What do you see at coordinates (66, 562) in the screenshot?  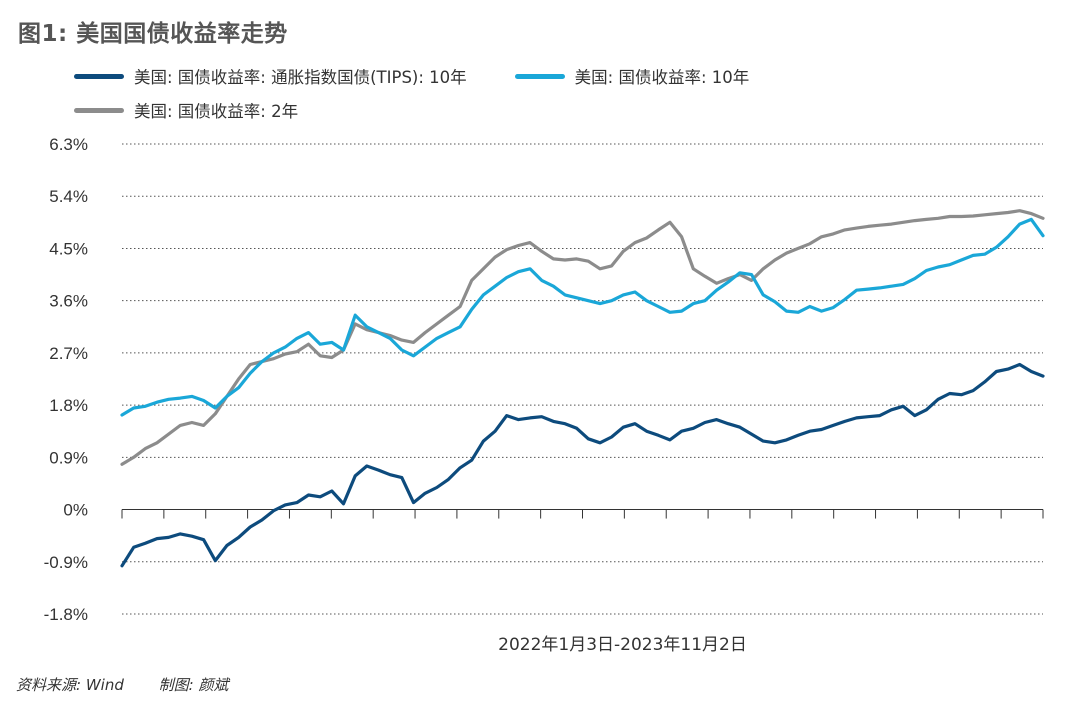 I see `y-tick-label: -0.9%` at bounding box center [66, 562].